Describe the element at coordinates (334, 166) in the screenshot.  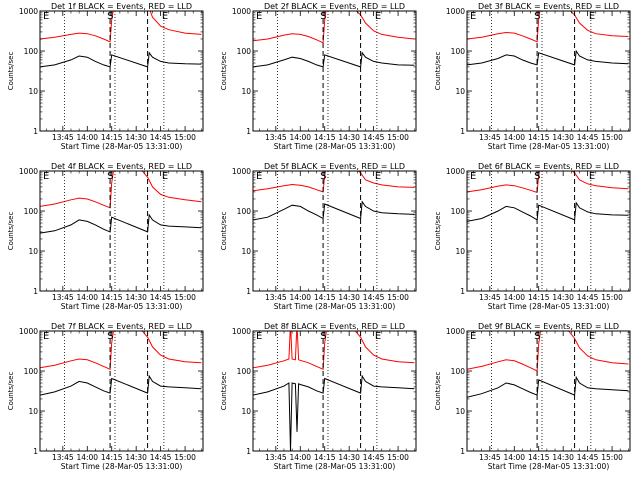
I see `chart-title: Det 5f BLACK = Events, RED = LLD` at that location.